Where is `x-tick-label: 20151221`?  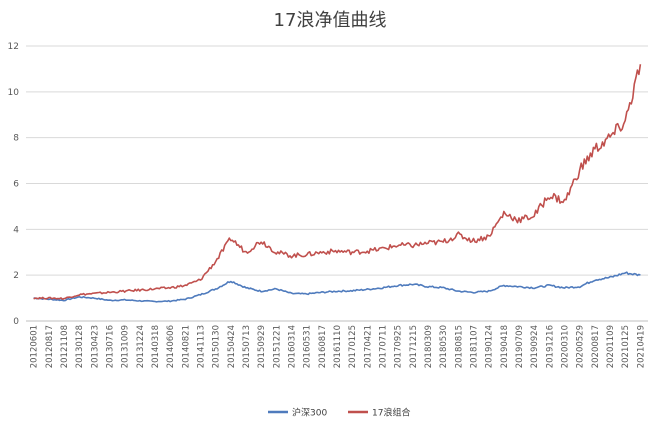
x-tick-label: 20151221 is located at coordinates (277, 346).